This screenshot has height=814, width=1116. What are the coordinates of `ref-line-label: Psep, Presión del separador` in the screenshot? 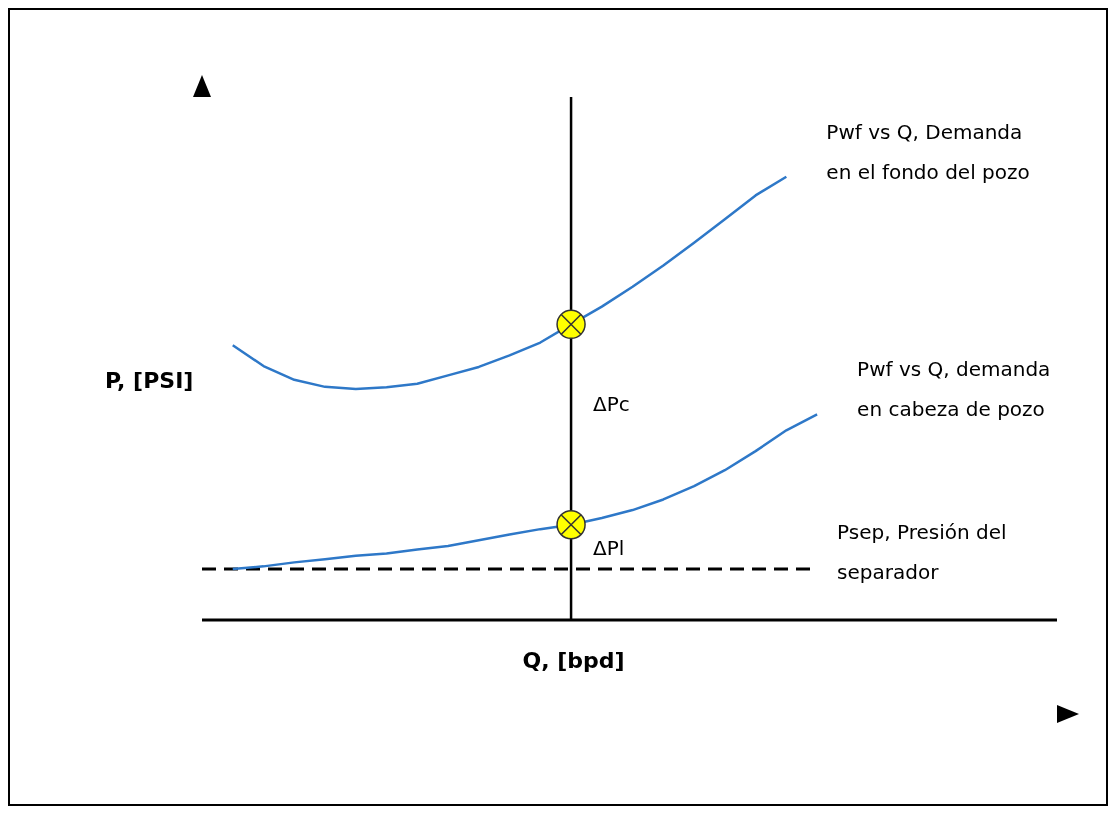 It's located at (922, 552).